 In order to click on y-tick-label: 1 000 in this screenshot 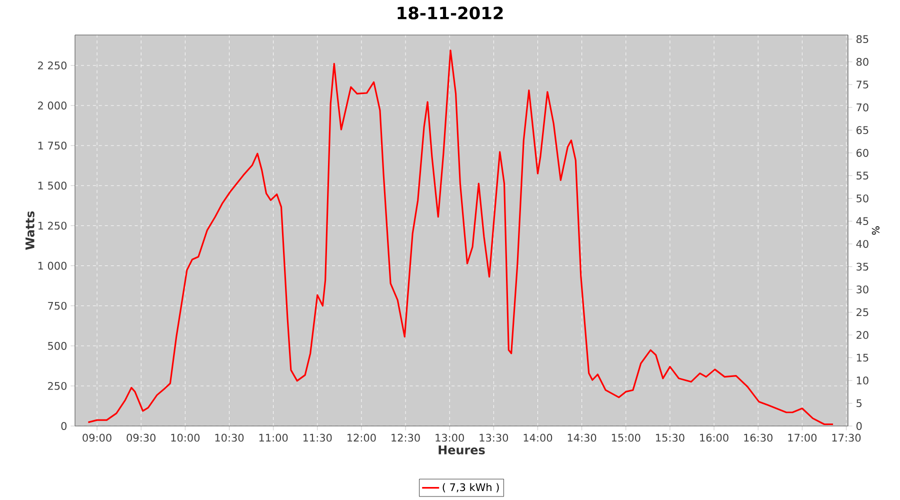, I will do `click(52, 266)`.